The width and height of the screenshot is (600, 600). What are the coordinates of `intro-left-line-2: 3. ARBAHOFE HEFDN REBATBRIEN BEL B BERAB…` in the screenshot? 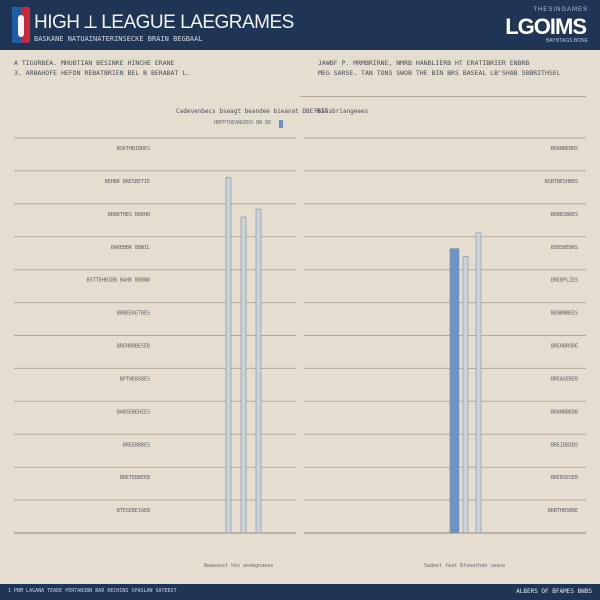 It's located at (102, 73).